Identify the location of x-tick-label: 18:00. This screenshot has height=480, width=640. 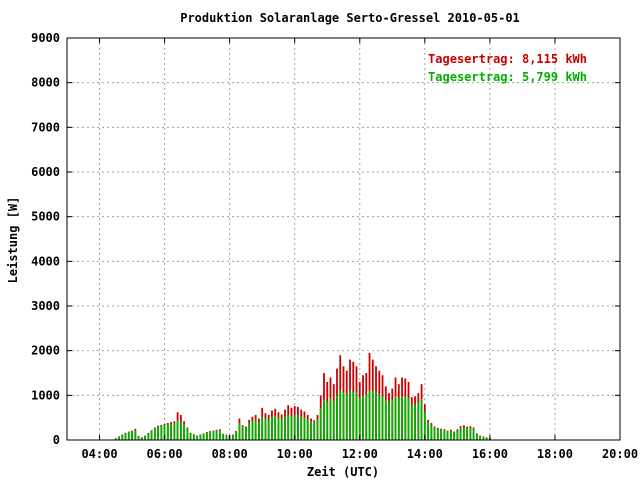
(555, 454).